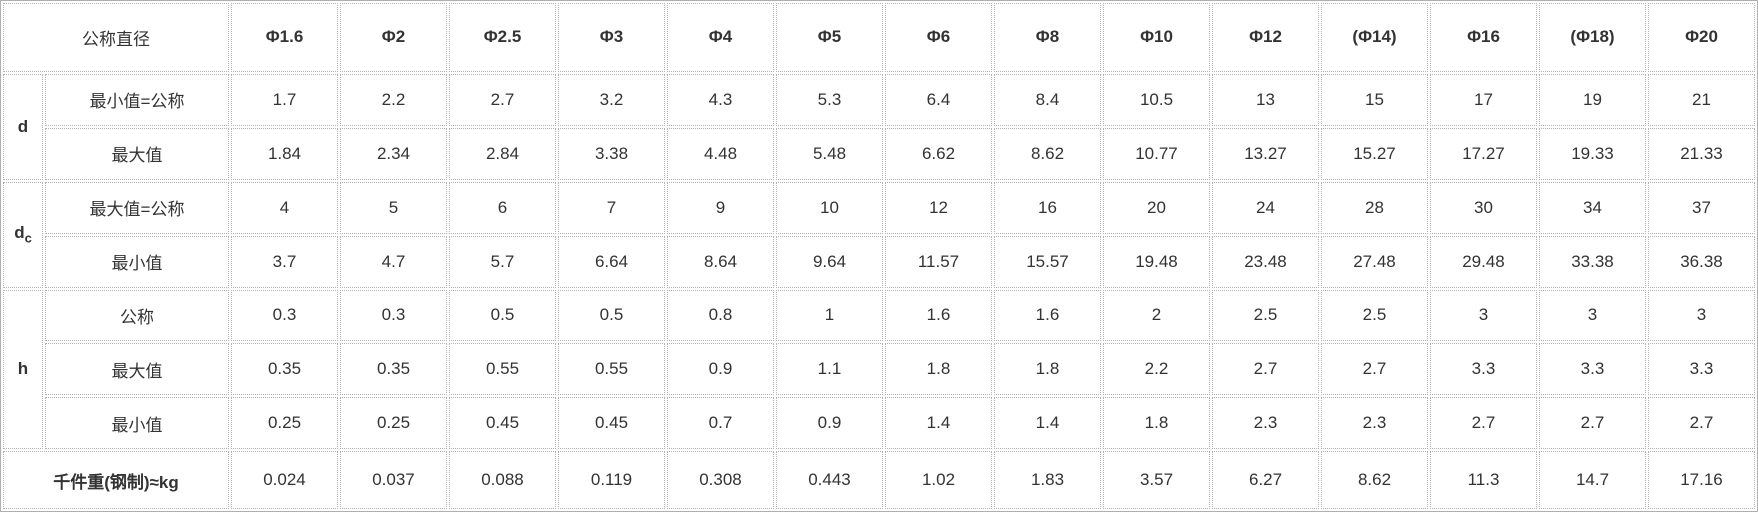 This screenshot has height=512, width=1758. Describe the element at coordinates (137, 315) in the screenshot. I see `row-label-h-nominal: 公称` at that location.